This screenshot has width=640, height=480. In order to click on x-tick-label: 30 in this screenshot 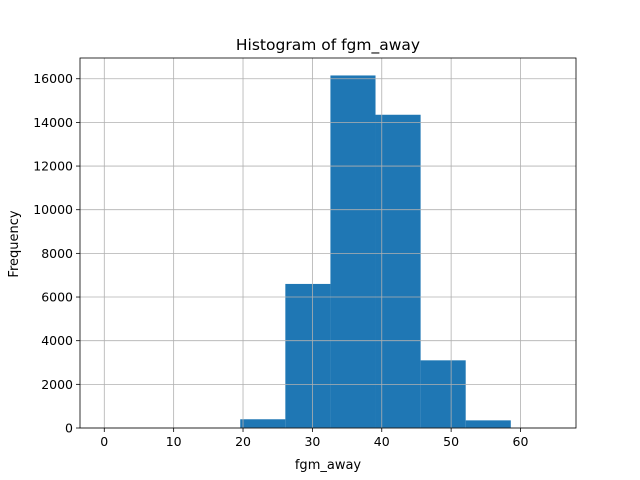, I will do `click(312, 441)`.